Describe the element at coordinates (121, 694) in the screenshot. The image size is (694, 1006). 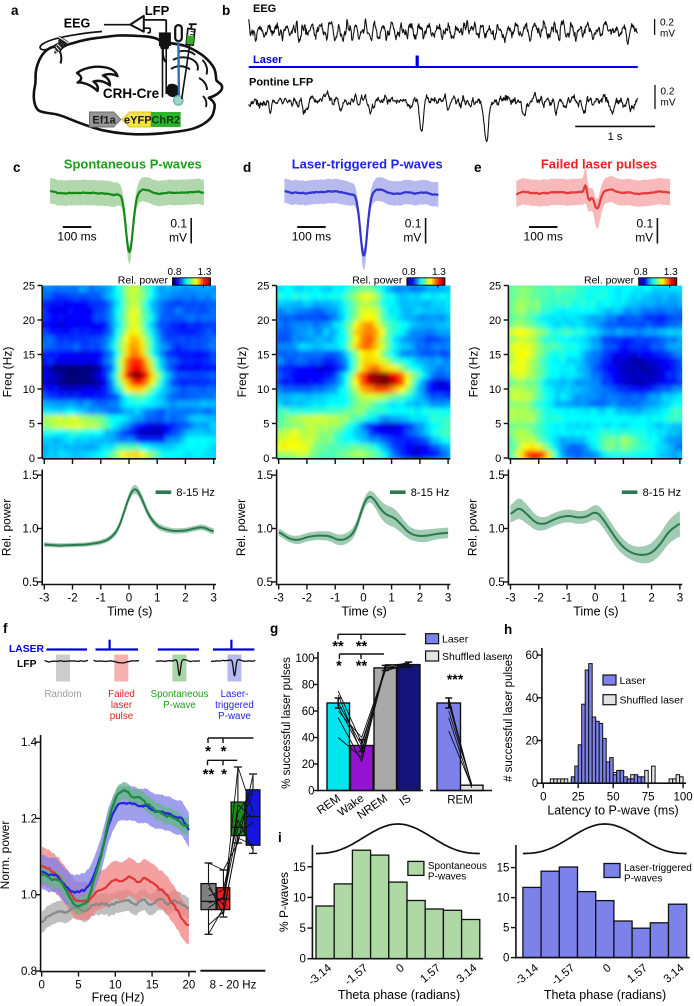
I see `svg-text: Failed` at that location.